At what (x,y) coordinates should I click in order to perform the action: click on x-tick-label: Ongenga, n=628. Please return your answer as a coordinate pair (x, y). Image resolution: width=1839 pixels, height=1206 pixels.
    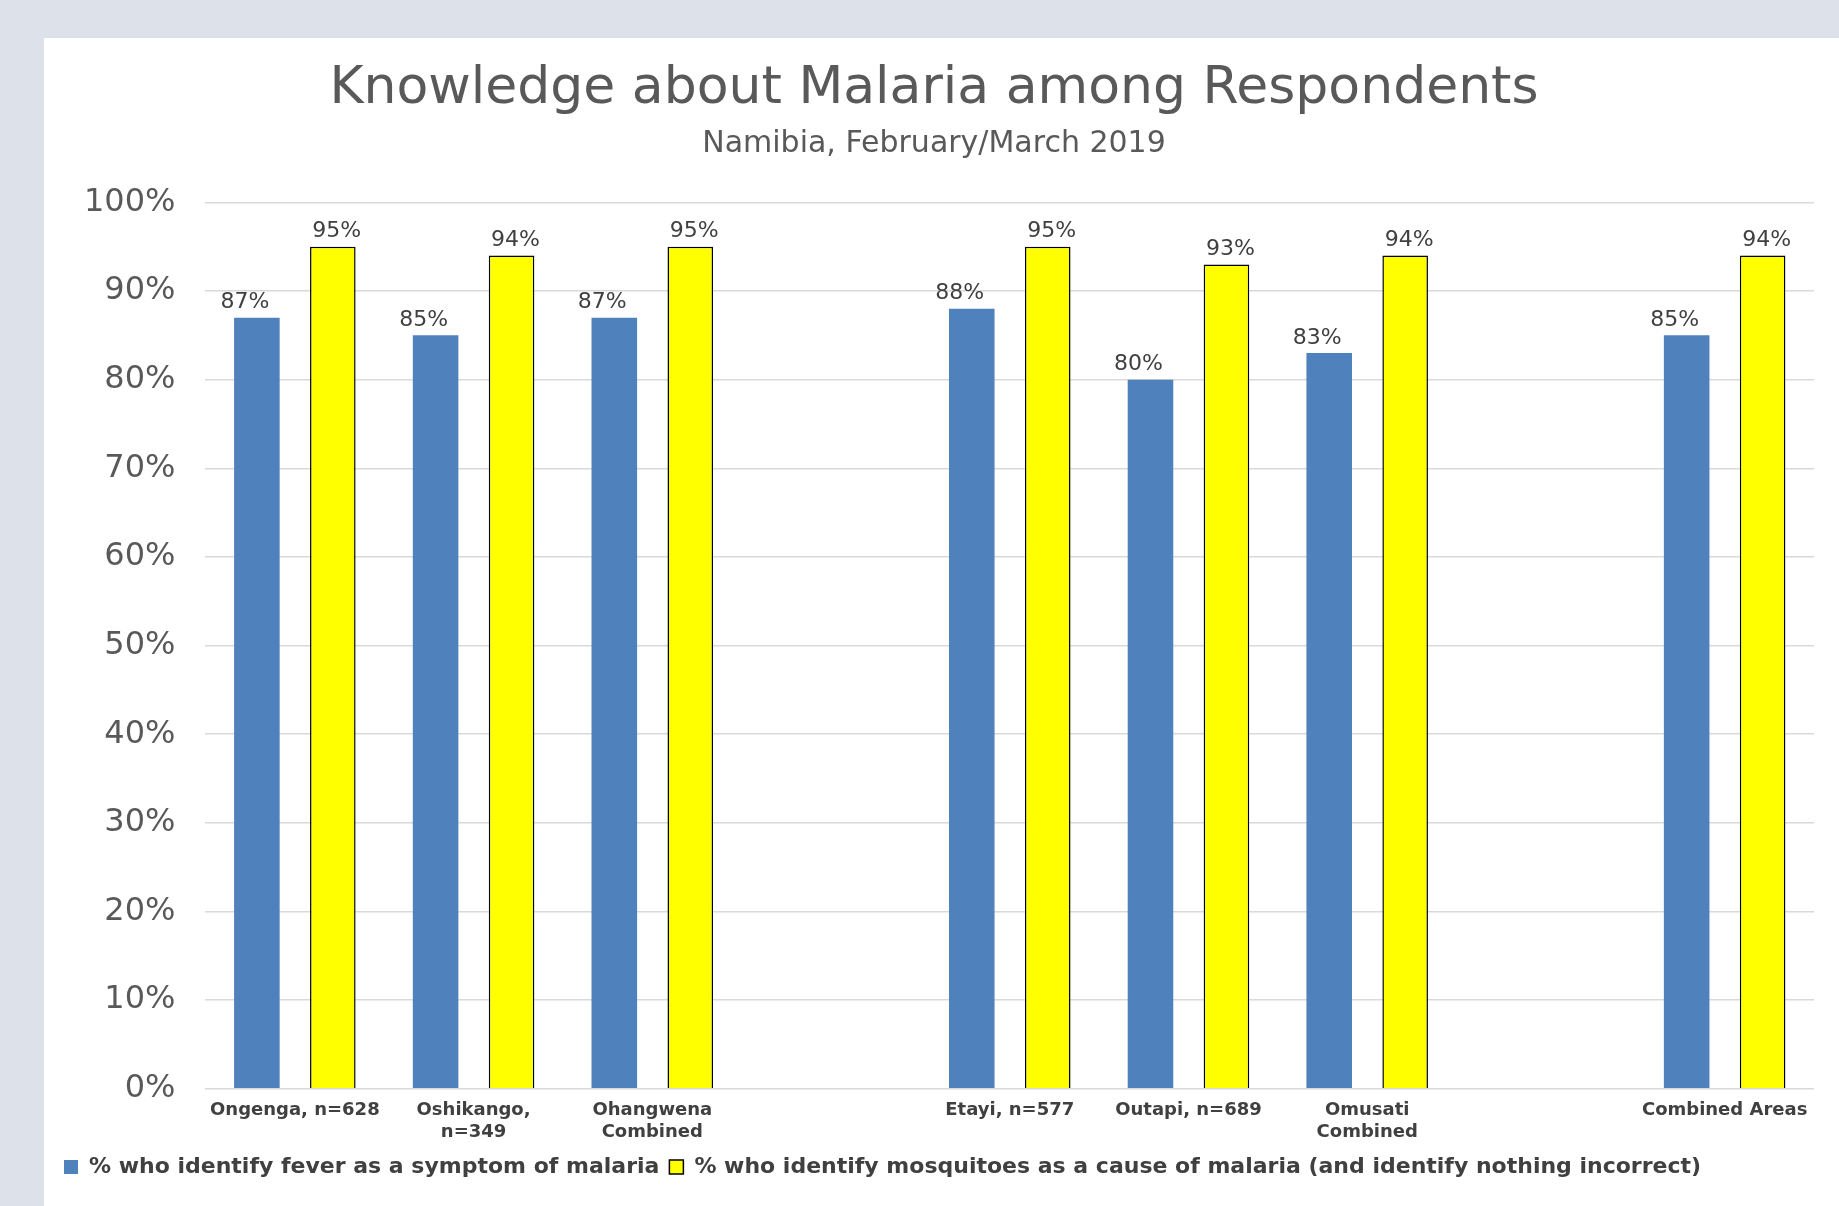
    Looking at the image, I should click on (295, 1109).